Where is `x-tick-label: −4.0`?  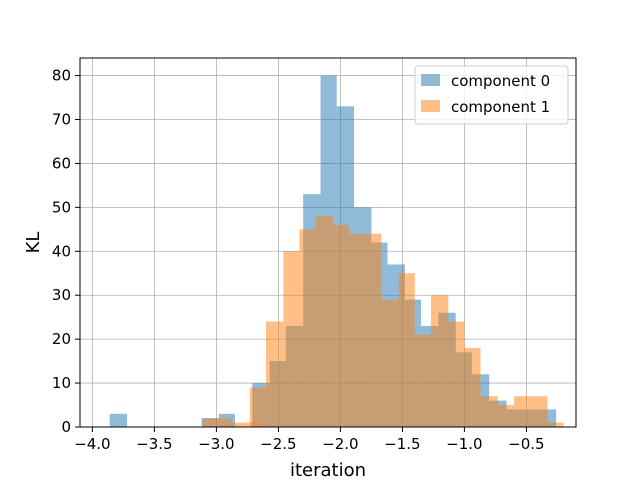 x-tick-label: −4.0 is located at coordinates (92, 444).